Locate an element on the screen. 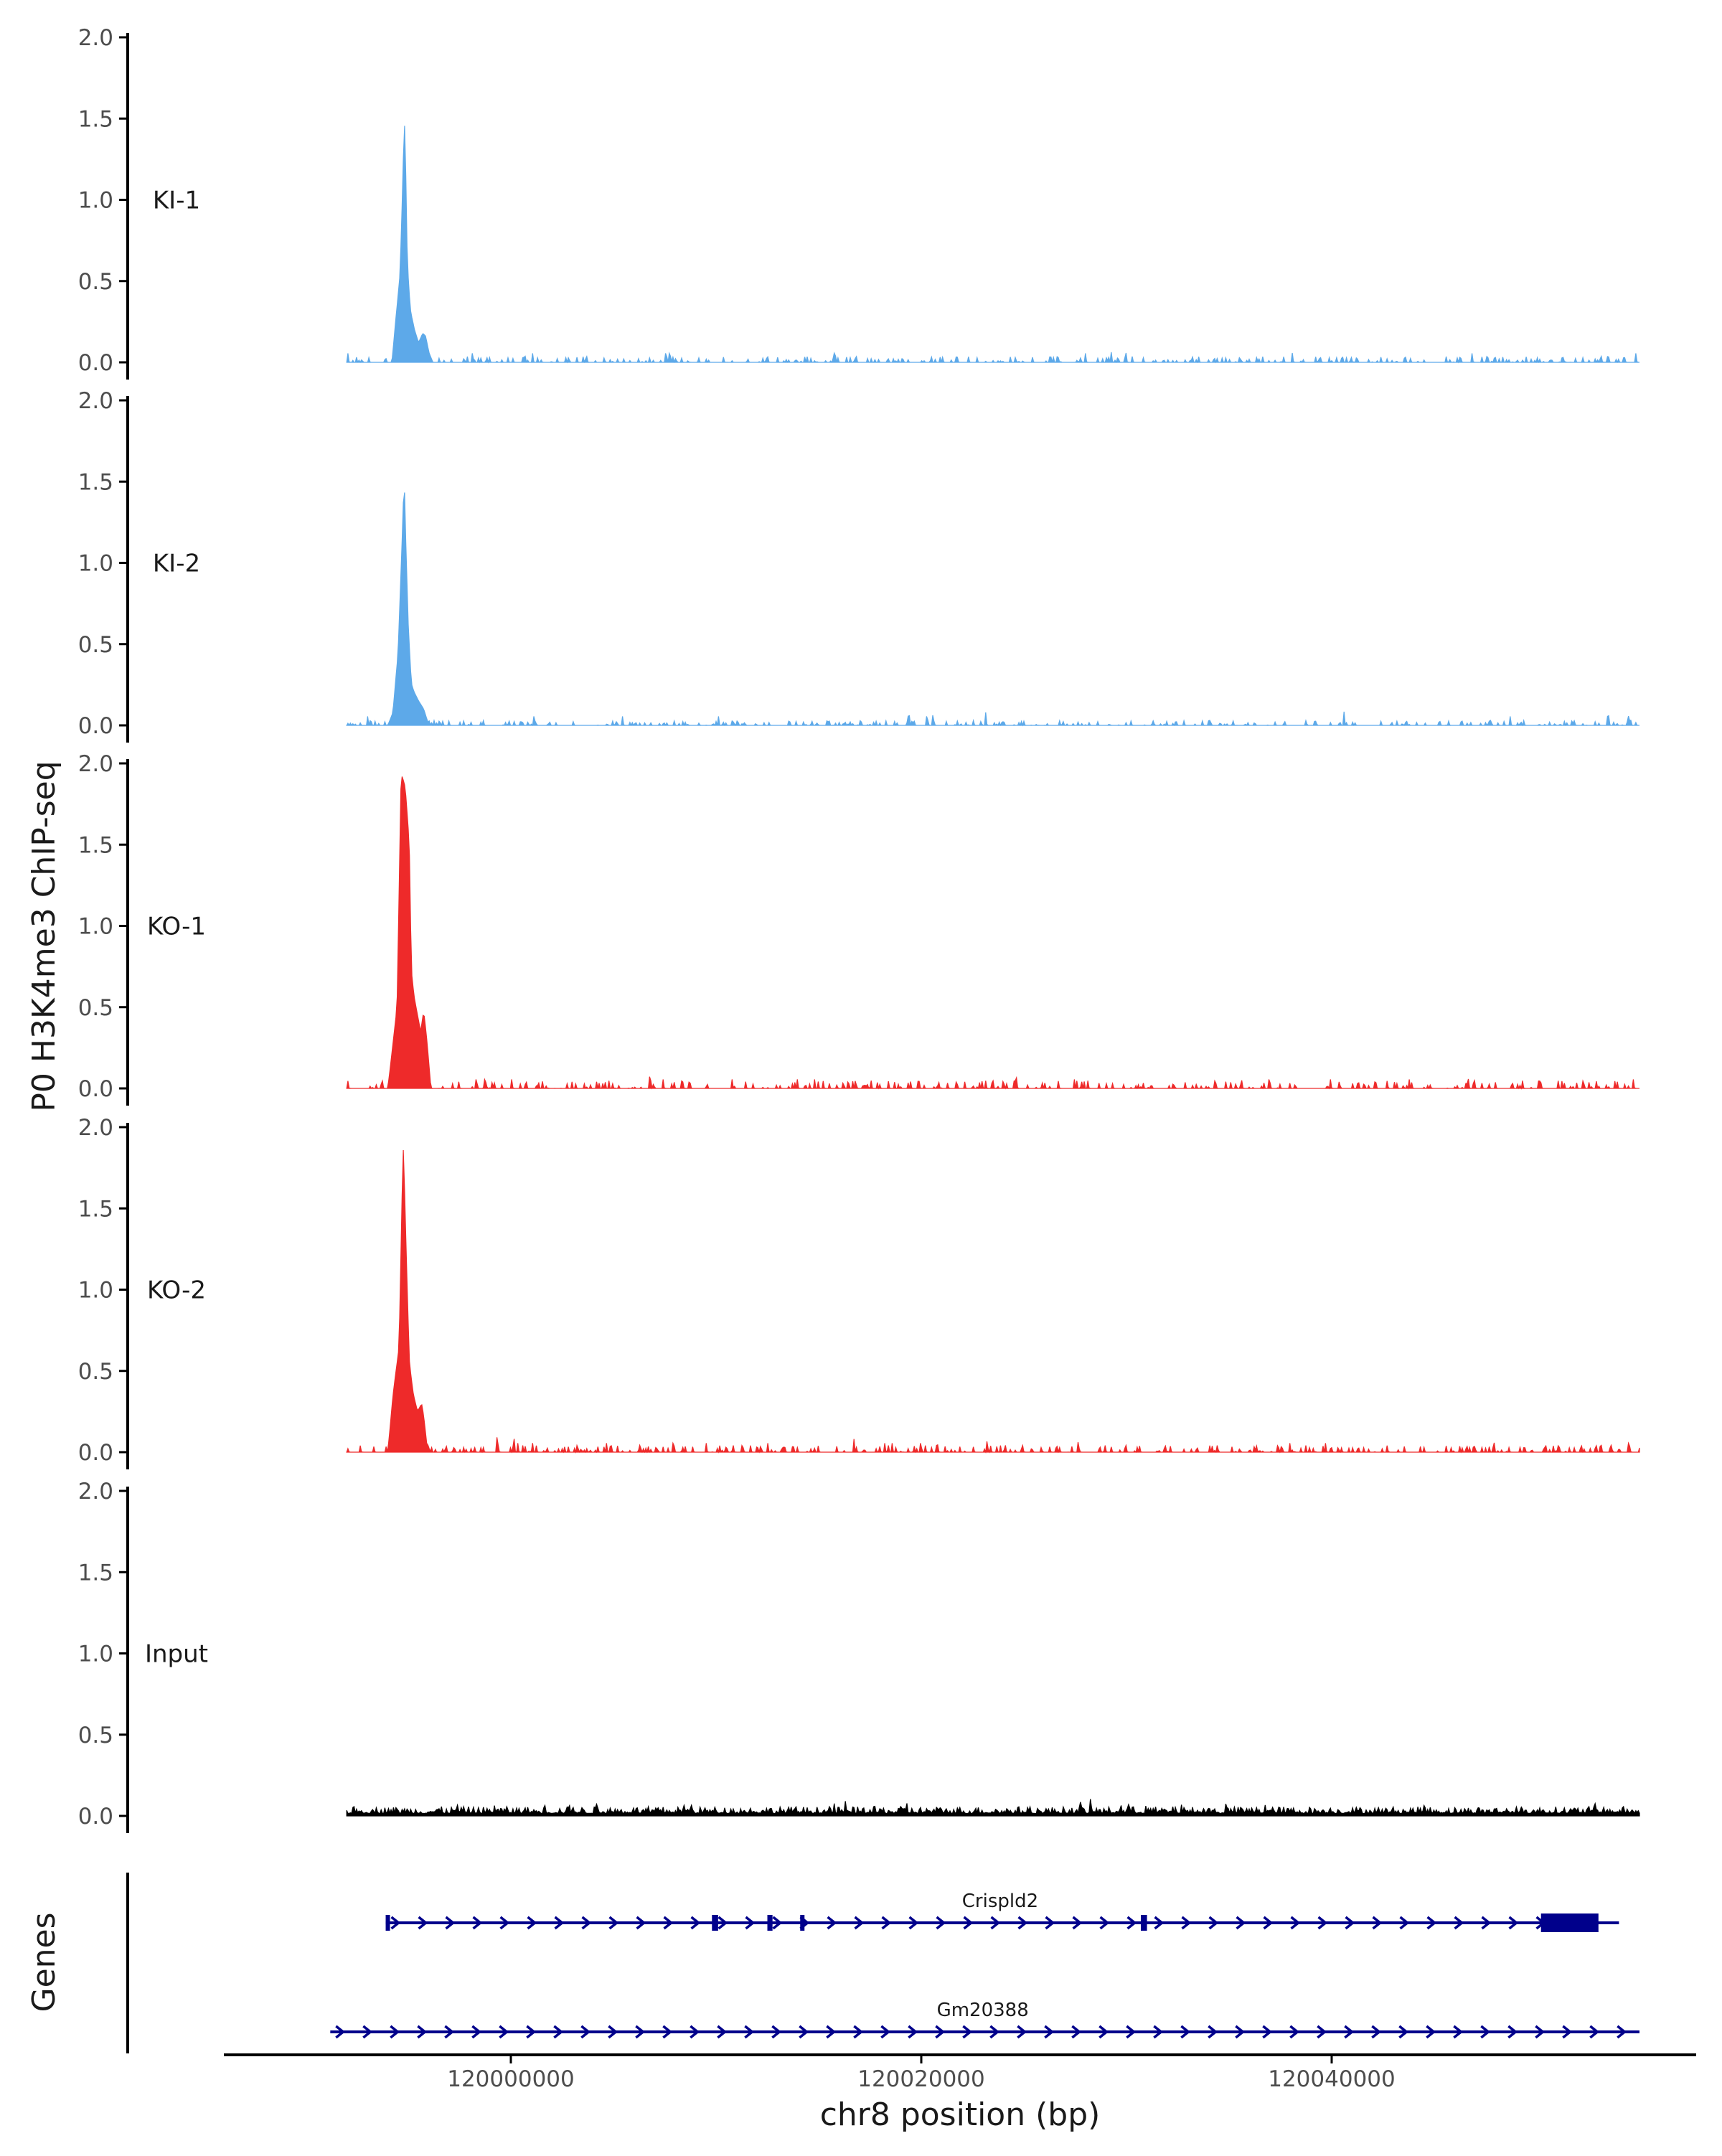 This screenshot has width=1722, height=2156. gene-gm20388: Gm20388 is located at coordinates (984, 2020).